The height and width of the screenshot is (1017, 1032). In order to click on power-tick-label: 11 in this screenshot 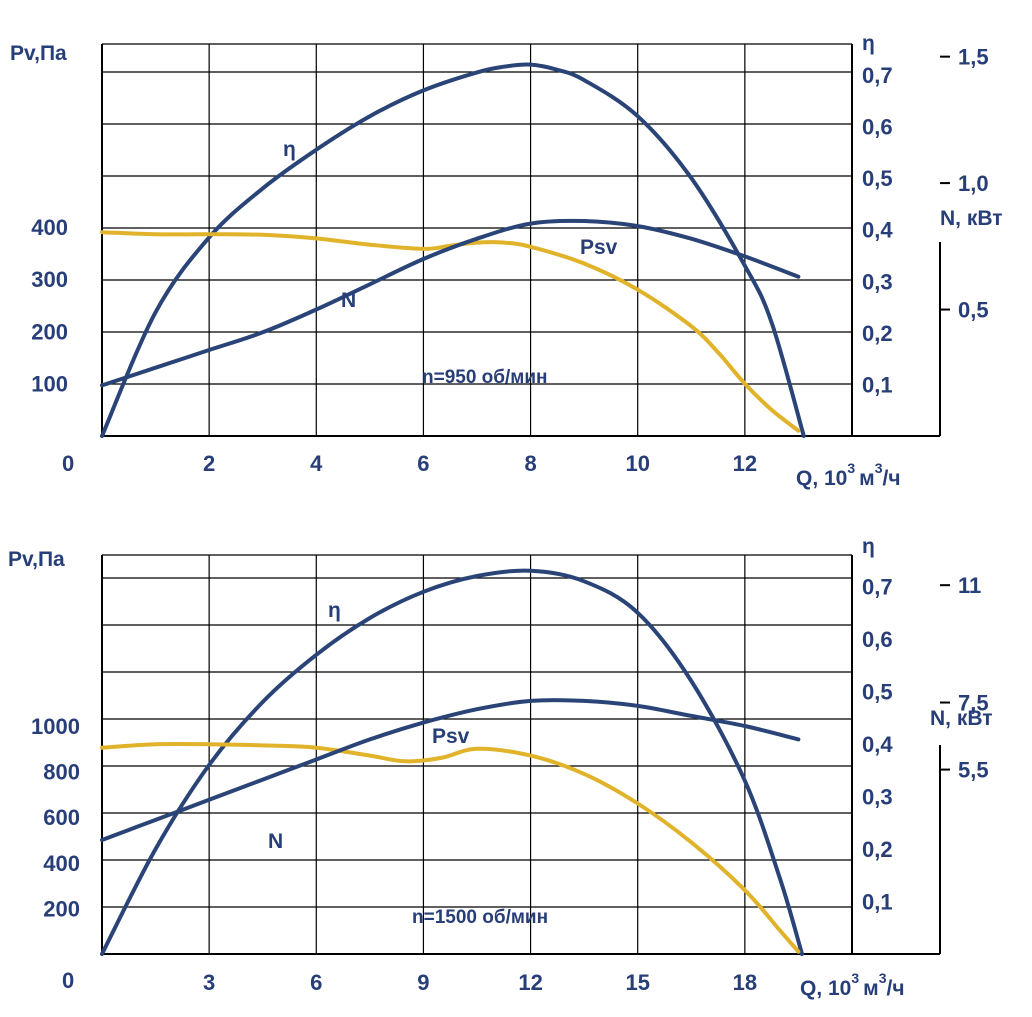, I will do `click(969, 585)`.